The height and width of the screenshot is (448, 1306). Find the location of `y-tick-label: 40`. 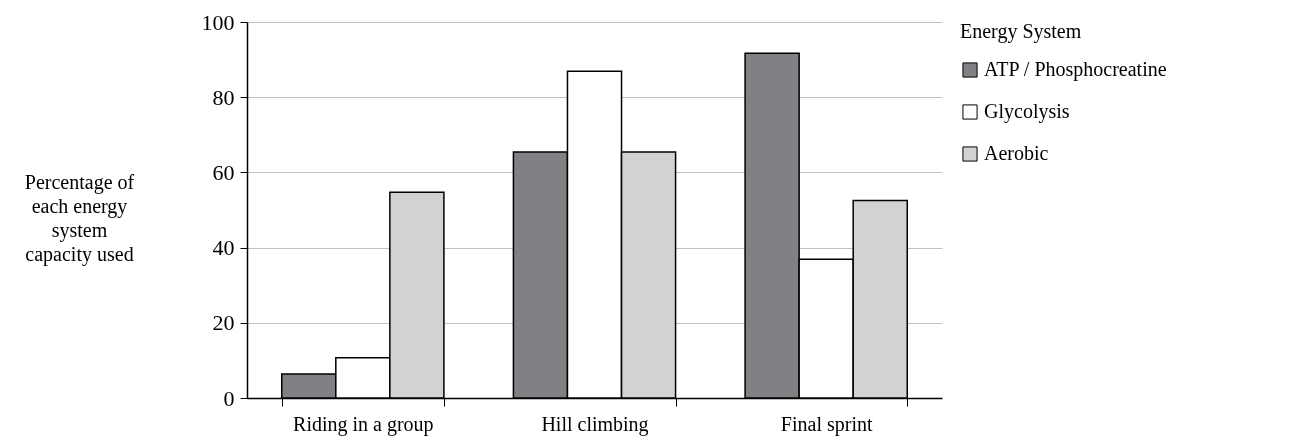

y-tick-label: 40 is located at coordinates (223, 248).